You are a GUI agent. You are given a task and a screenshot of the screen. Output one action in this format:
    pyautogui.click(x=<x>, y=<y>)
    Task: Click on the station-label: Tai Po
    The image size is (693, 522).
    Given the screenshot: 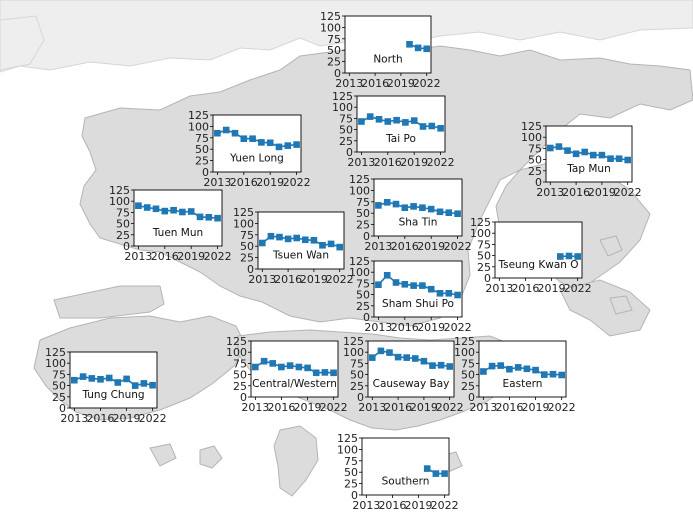 What is the action you would take?
    pyautogui.click(x=400, y=139)
    